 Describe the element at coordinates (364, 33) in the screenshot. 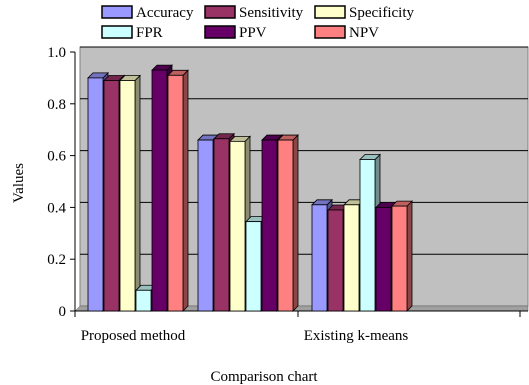

I see `legend-label: NPV` at that location.